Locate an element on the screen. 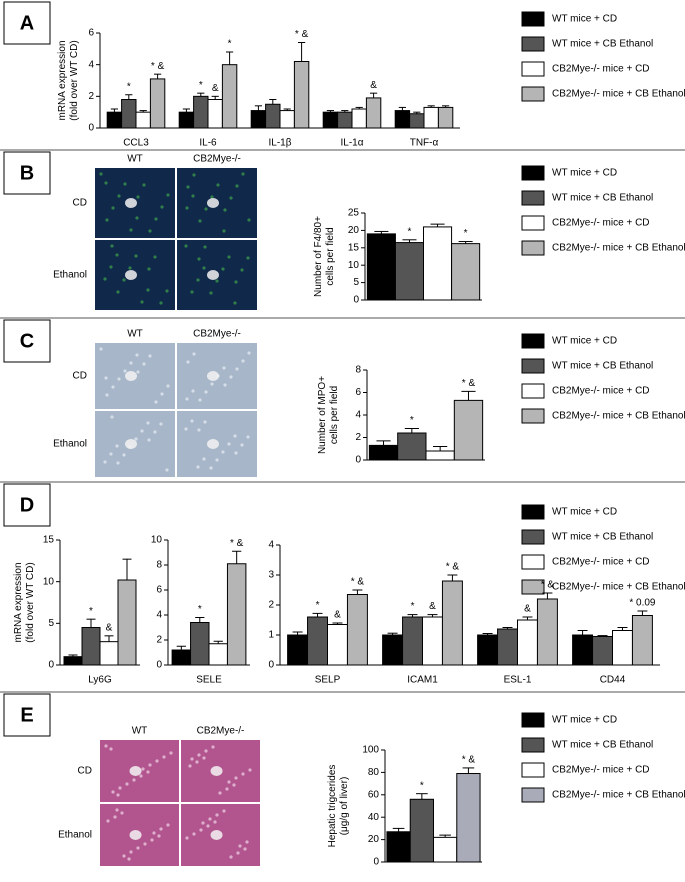 This screenshot has width=685, height=882. panel-letter: C is located at coordinates (27, 341).